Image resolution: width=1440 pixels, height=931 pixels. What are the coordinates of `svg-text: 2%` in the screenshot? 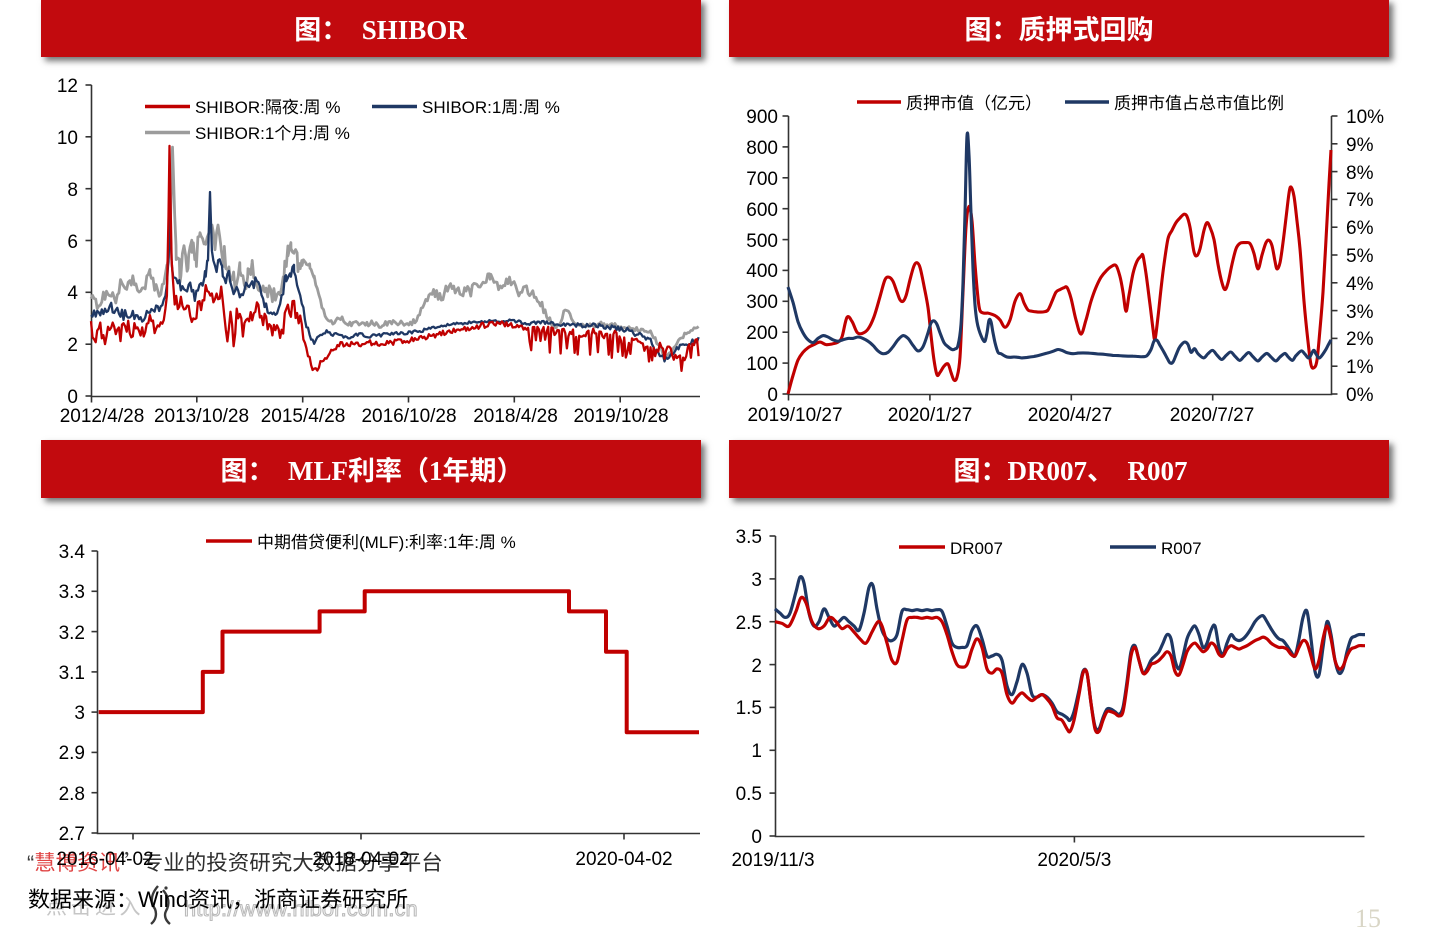 It's located at (1360, 339).